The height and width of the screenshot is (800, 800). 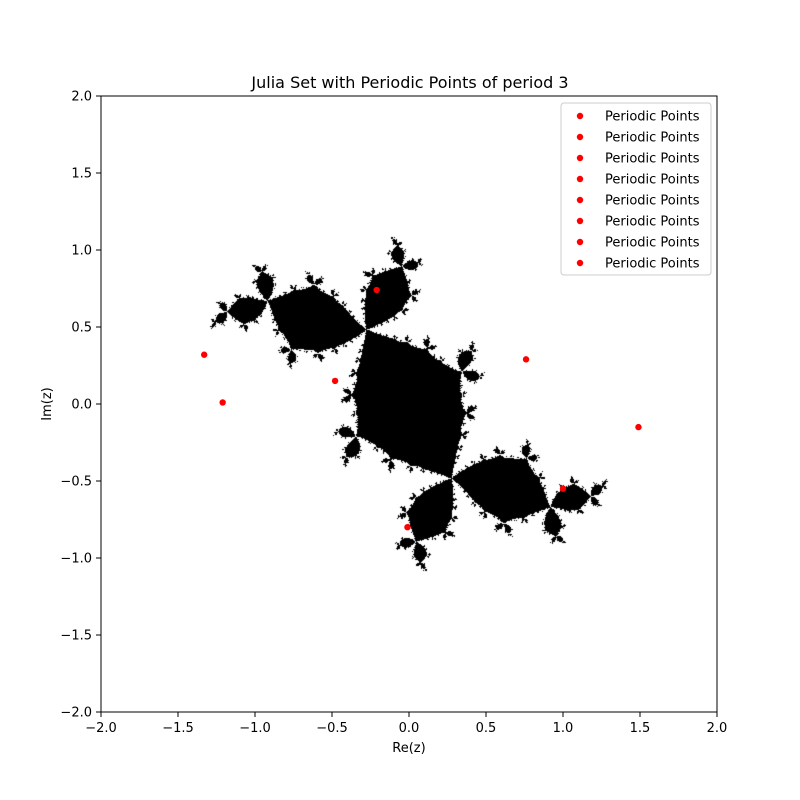 I want to click on x-tick-label: 2.0, so click(x=717, y=728).